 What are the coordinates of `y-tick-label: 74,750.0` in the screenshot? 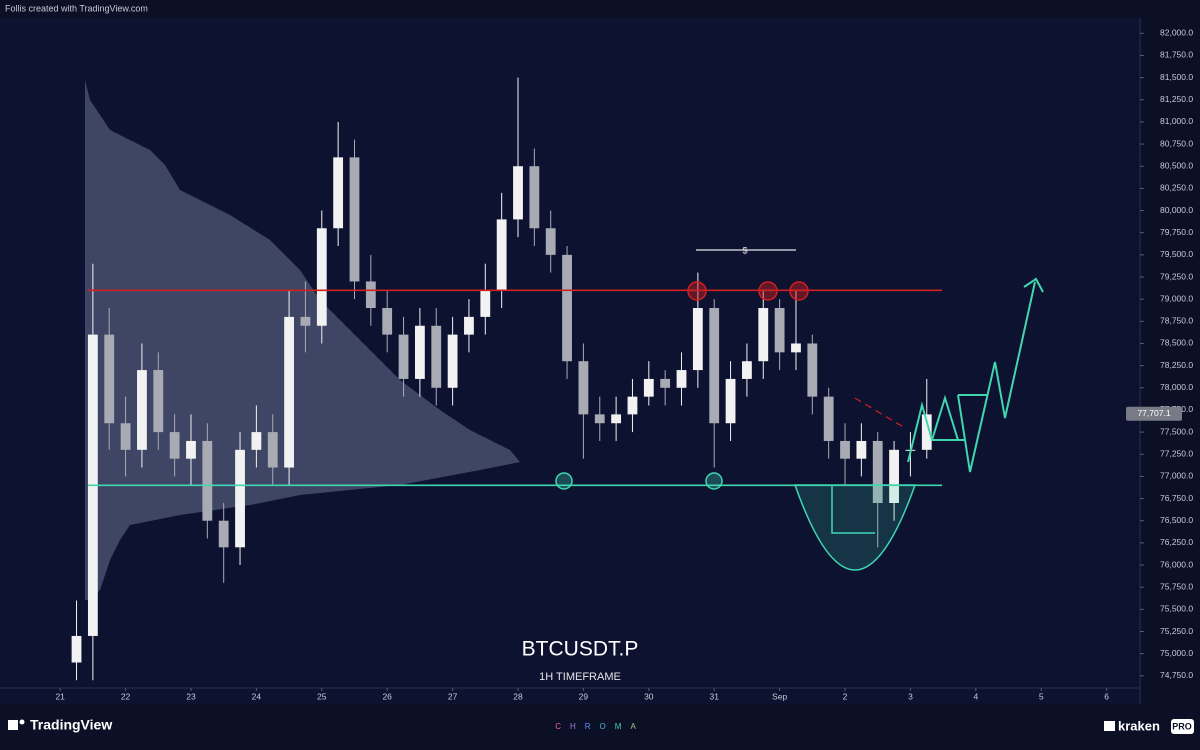 It's located at (1176, 675).